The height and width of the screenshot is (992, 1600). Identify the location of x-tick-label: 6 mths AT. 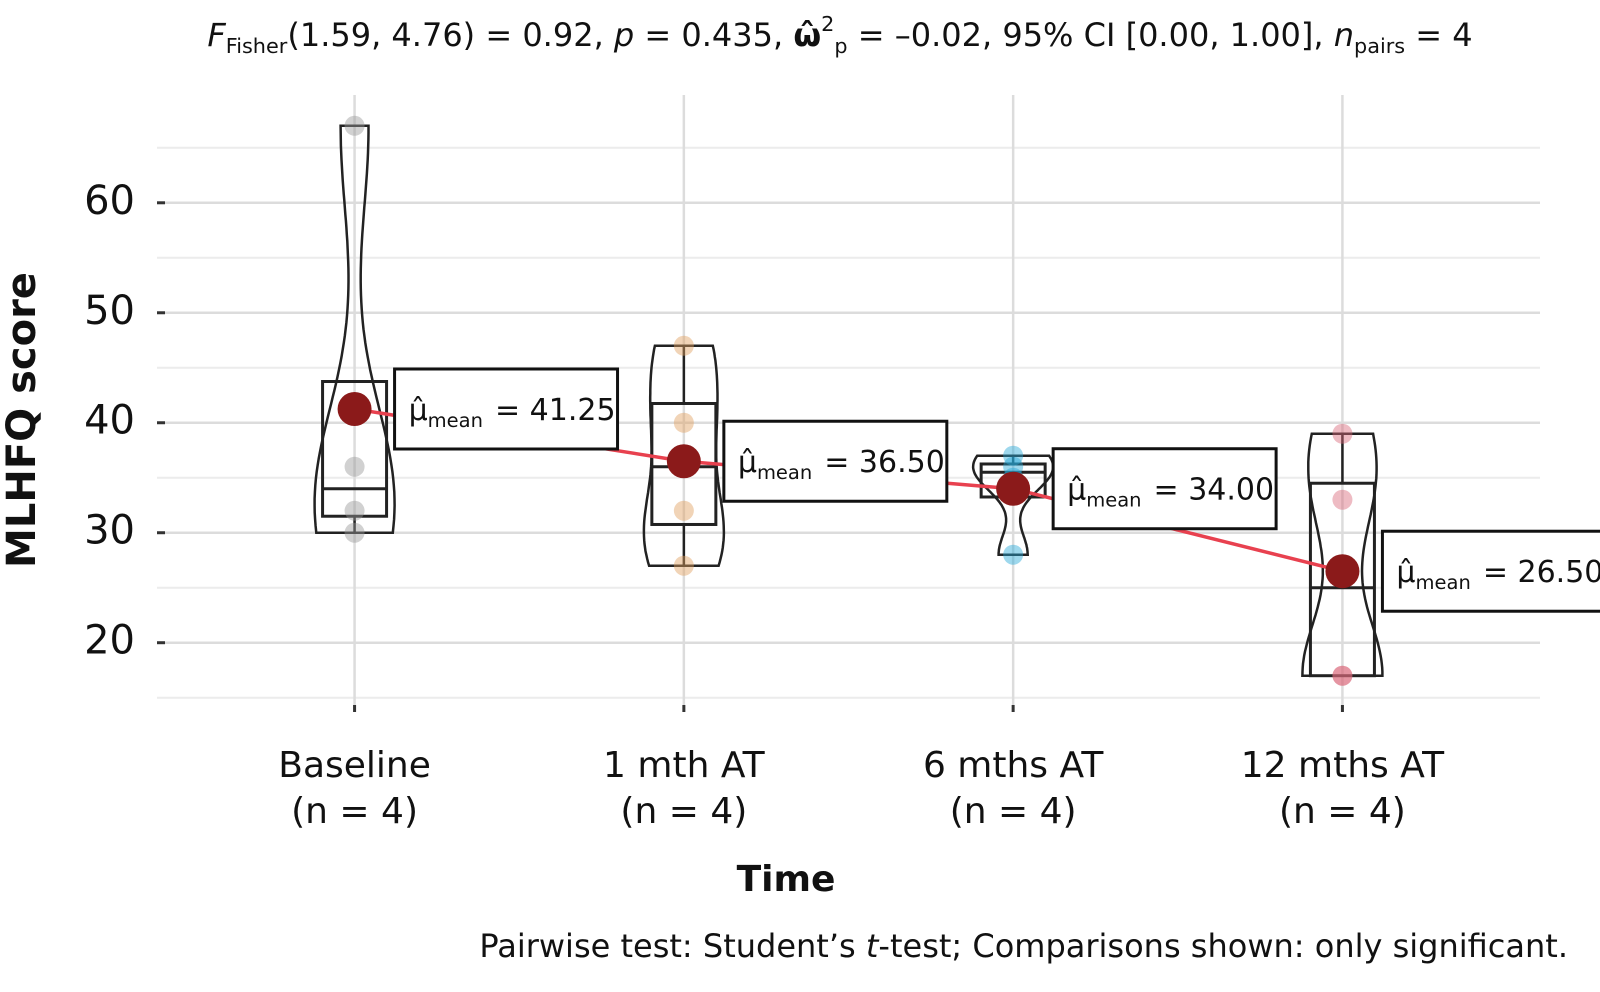
(1013, 765).